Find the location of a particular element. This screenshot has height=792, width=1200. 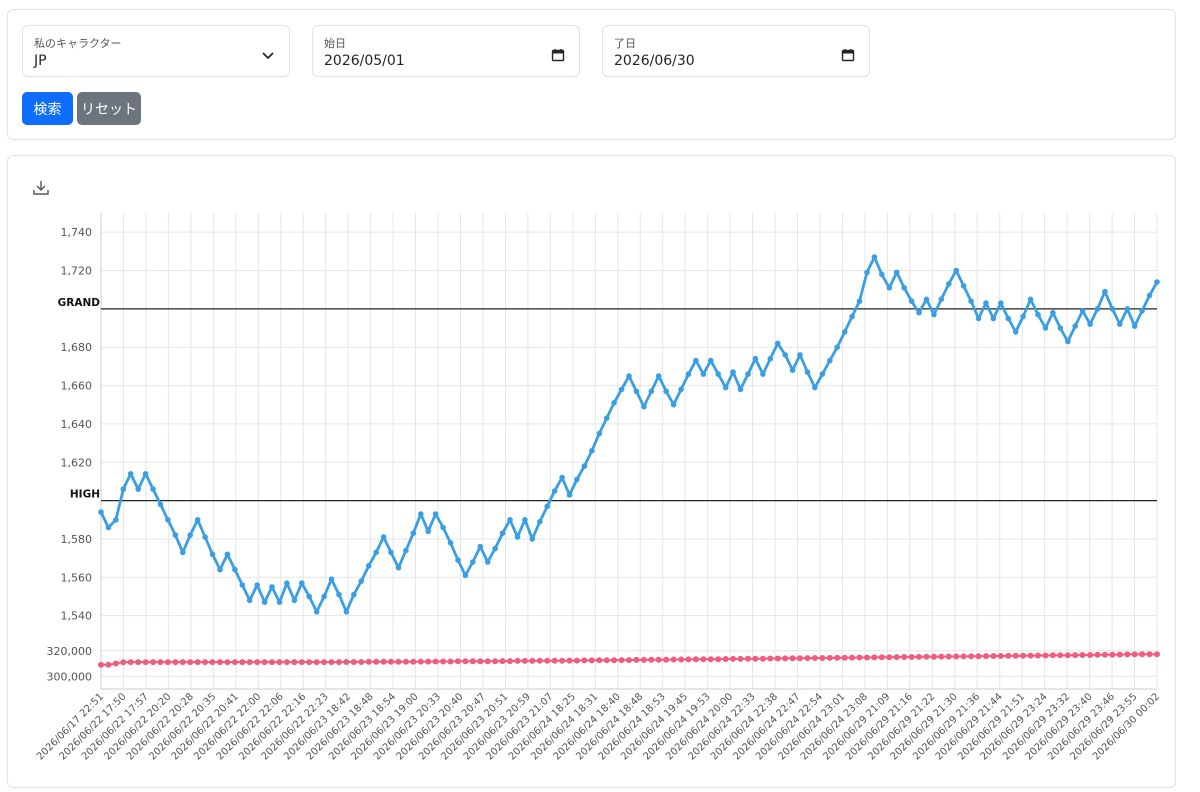

search-button: 検索 is located at coordinates (47, 108).